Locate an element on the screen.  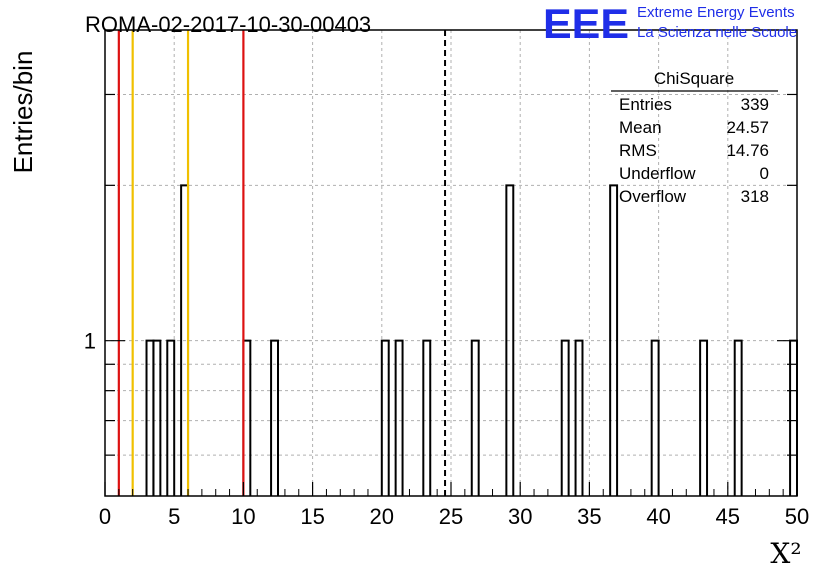
x-tick-label: 25 is located at coordinates (451, 516).